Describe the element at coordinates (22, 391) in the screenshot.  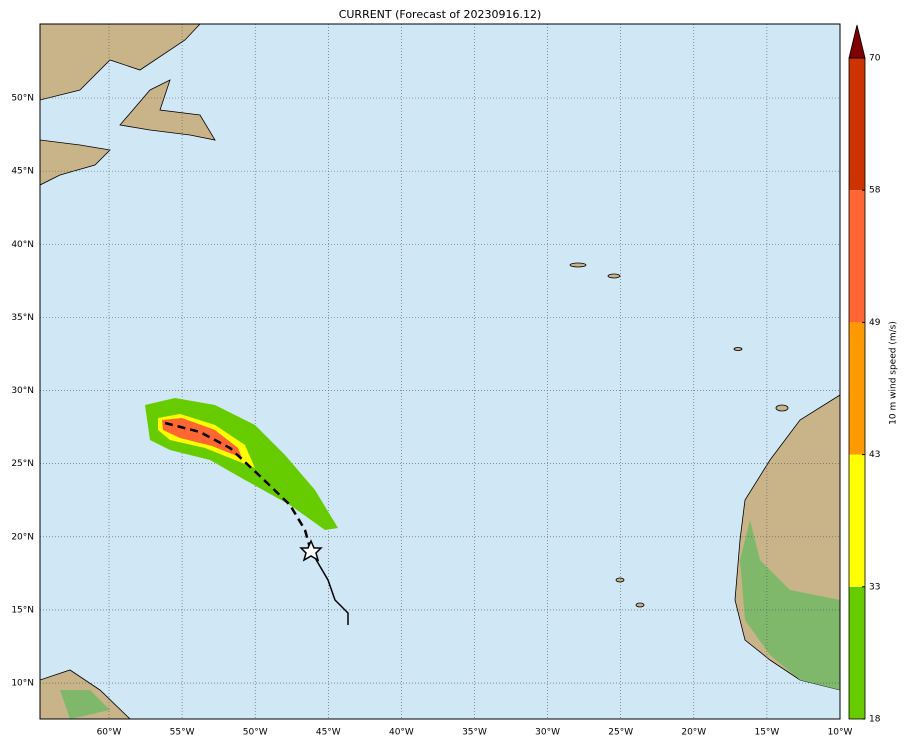
I see `y-tick-label: 30°N` at that location.